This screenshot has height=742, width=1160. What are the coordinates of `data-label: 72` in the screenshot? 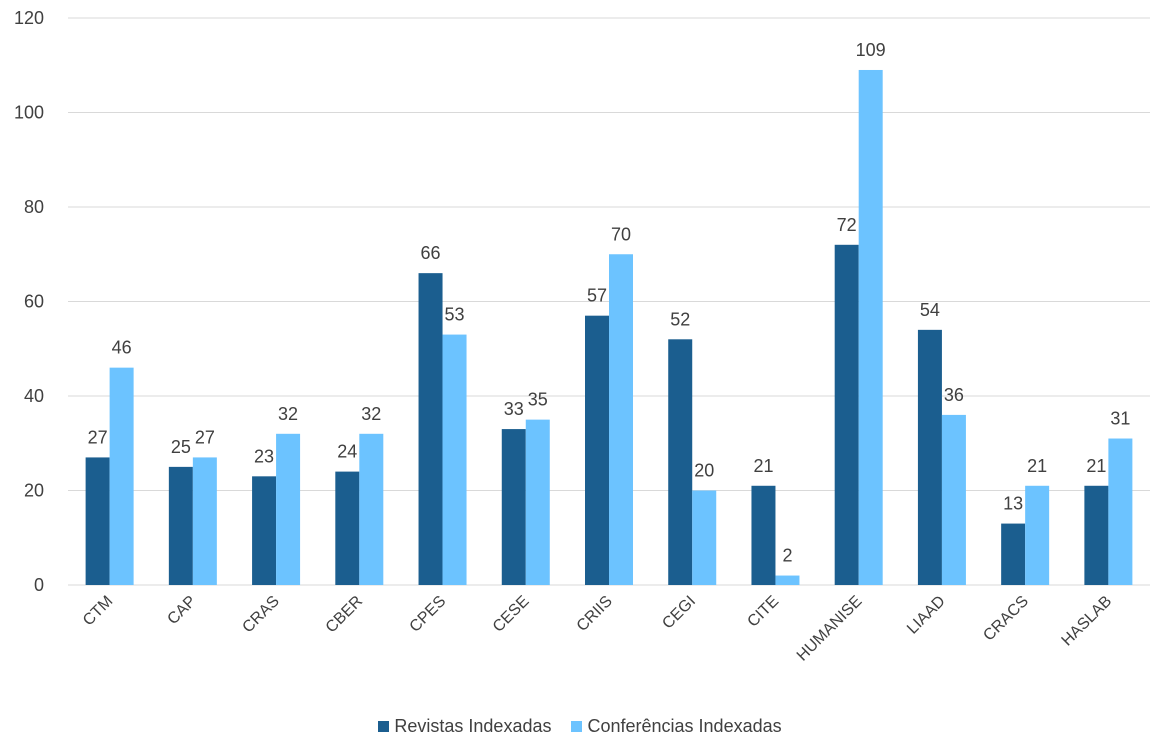 It's located at (847, 225).